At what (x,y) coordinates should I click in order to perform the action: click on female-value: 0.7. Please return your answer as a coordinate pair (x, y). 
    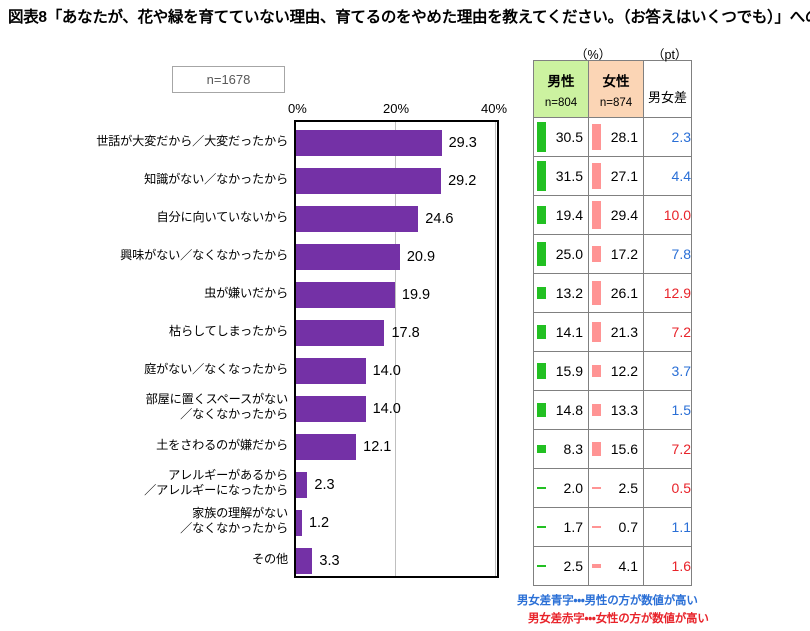
    Looking at the image, I should click on (628, 527).